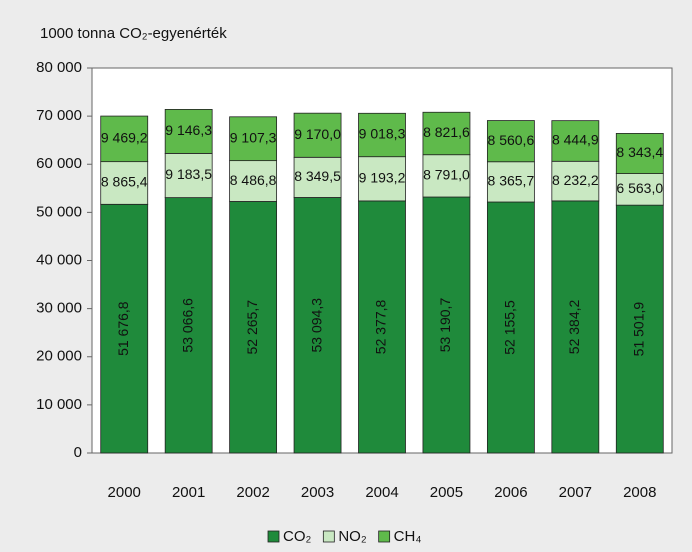 Image resolution: width=692 pixels, height=552 pixels. What do you see at coordinates (59, 163) in the screenshot?
I see `y-tick-label: 60 000` at bounding box center [59, 163].